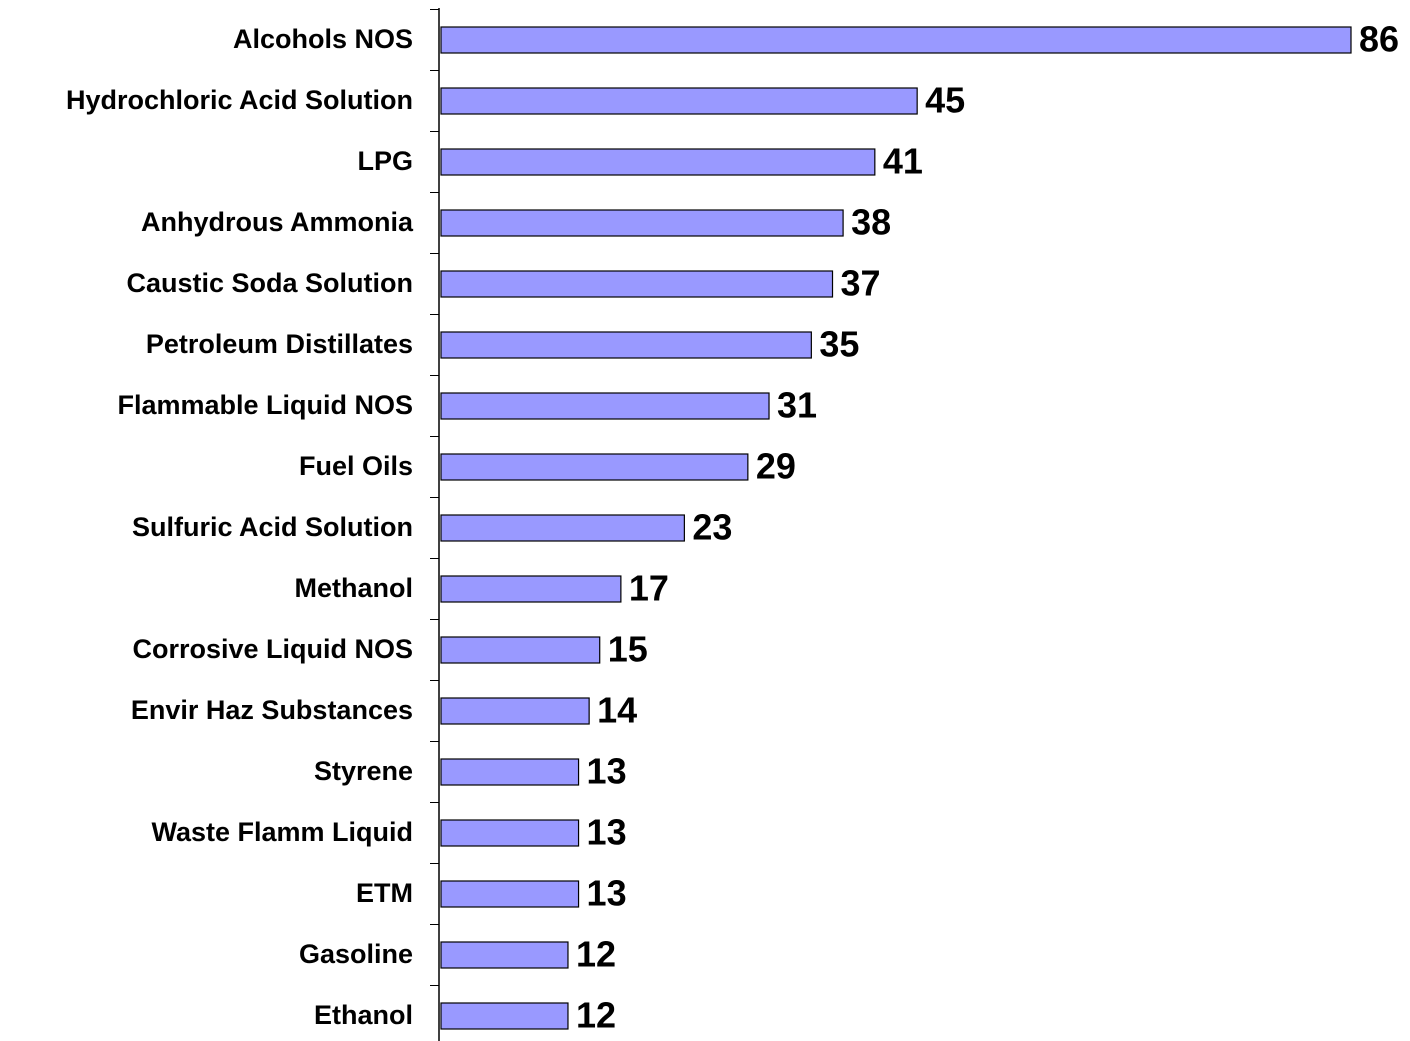 This screenshot has height=1041, width=1410. I want to click on category-label: Alcohols NOS, so click(323, 39).